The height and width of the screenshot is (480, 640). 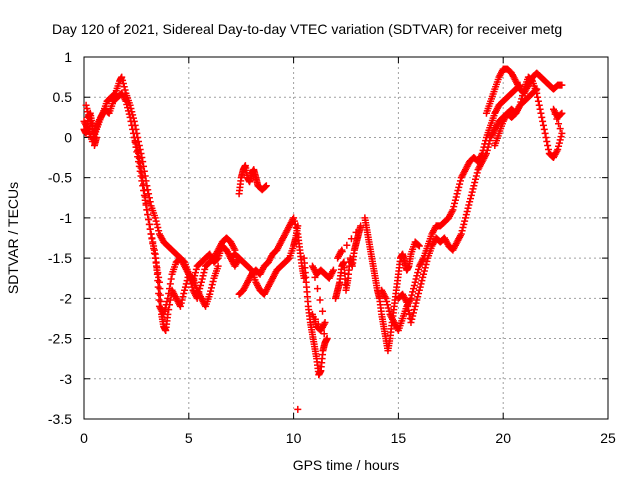 What do you see at coordinates (60, 258) in the screenshot?
I see `y-tick-label: -1.5` at bounding box center [60, 258].